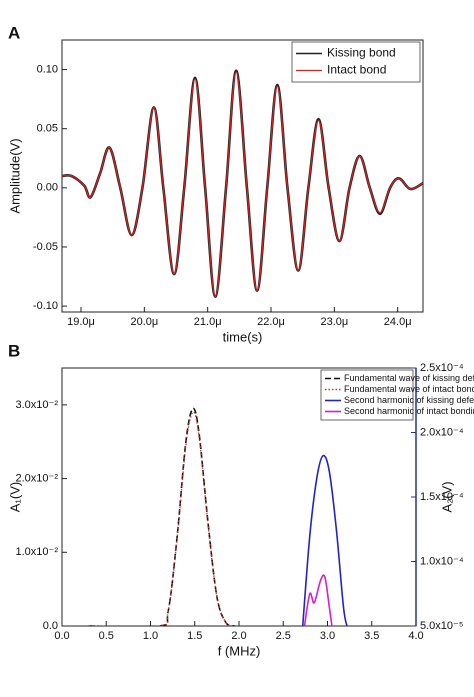 This screenshot has height=697, width=474. I want to click on x-tick-label: 1.5, so click(194, 636).